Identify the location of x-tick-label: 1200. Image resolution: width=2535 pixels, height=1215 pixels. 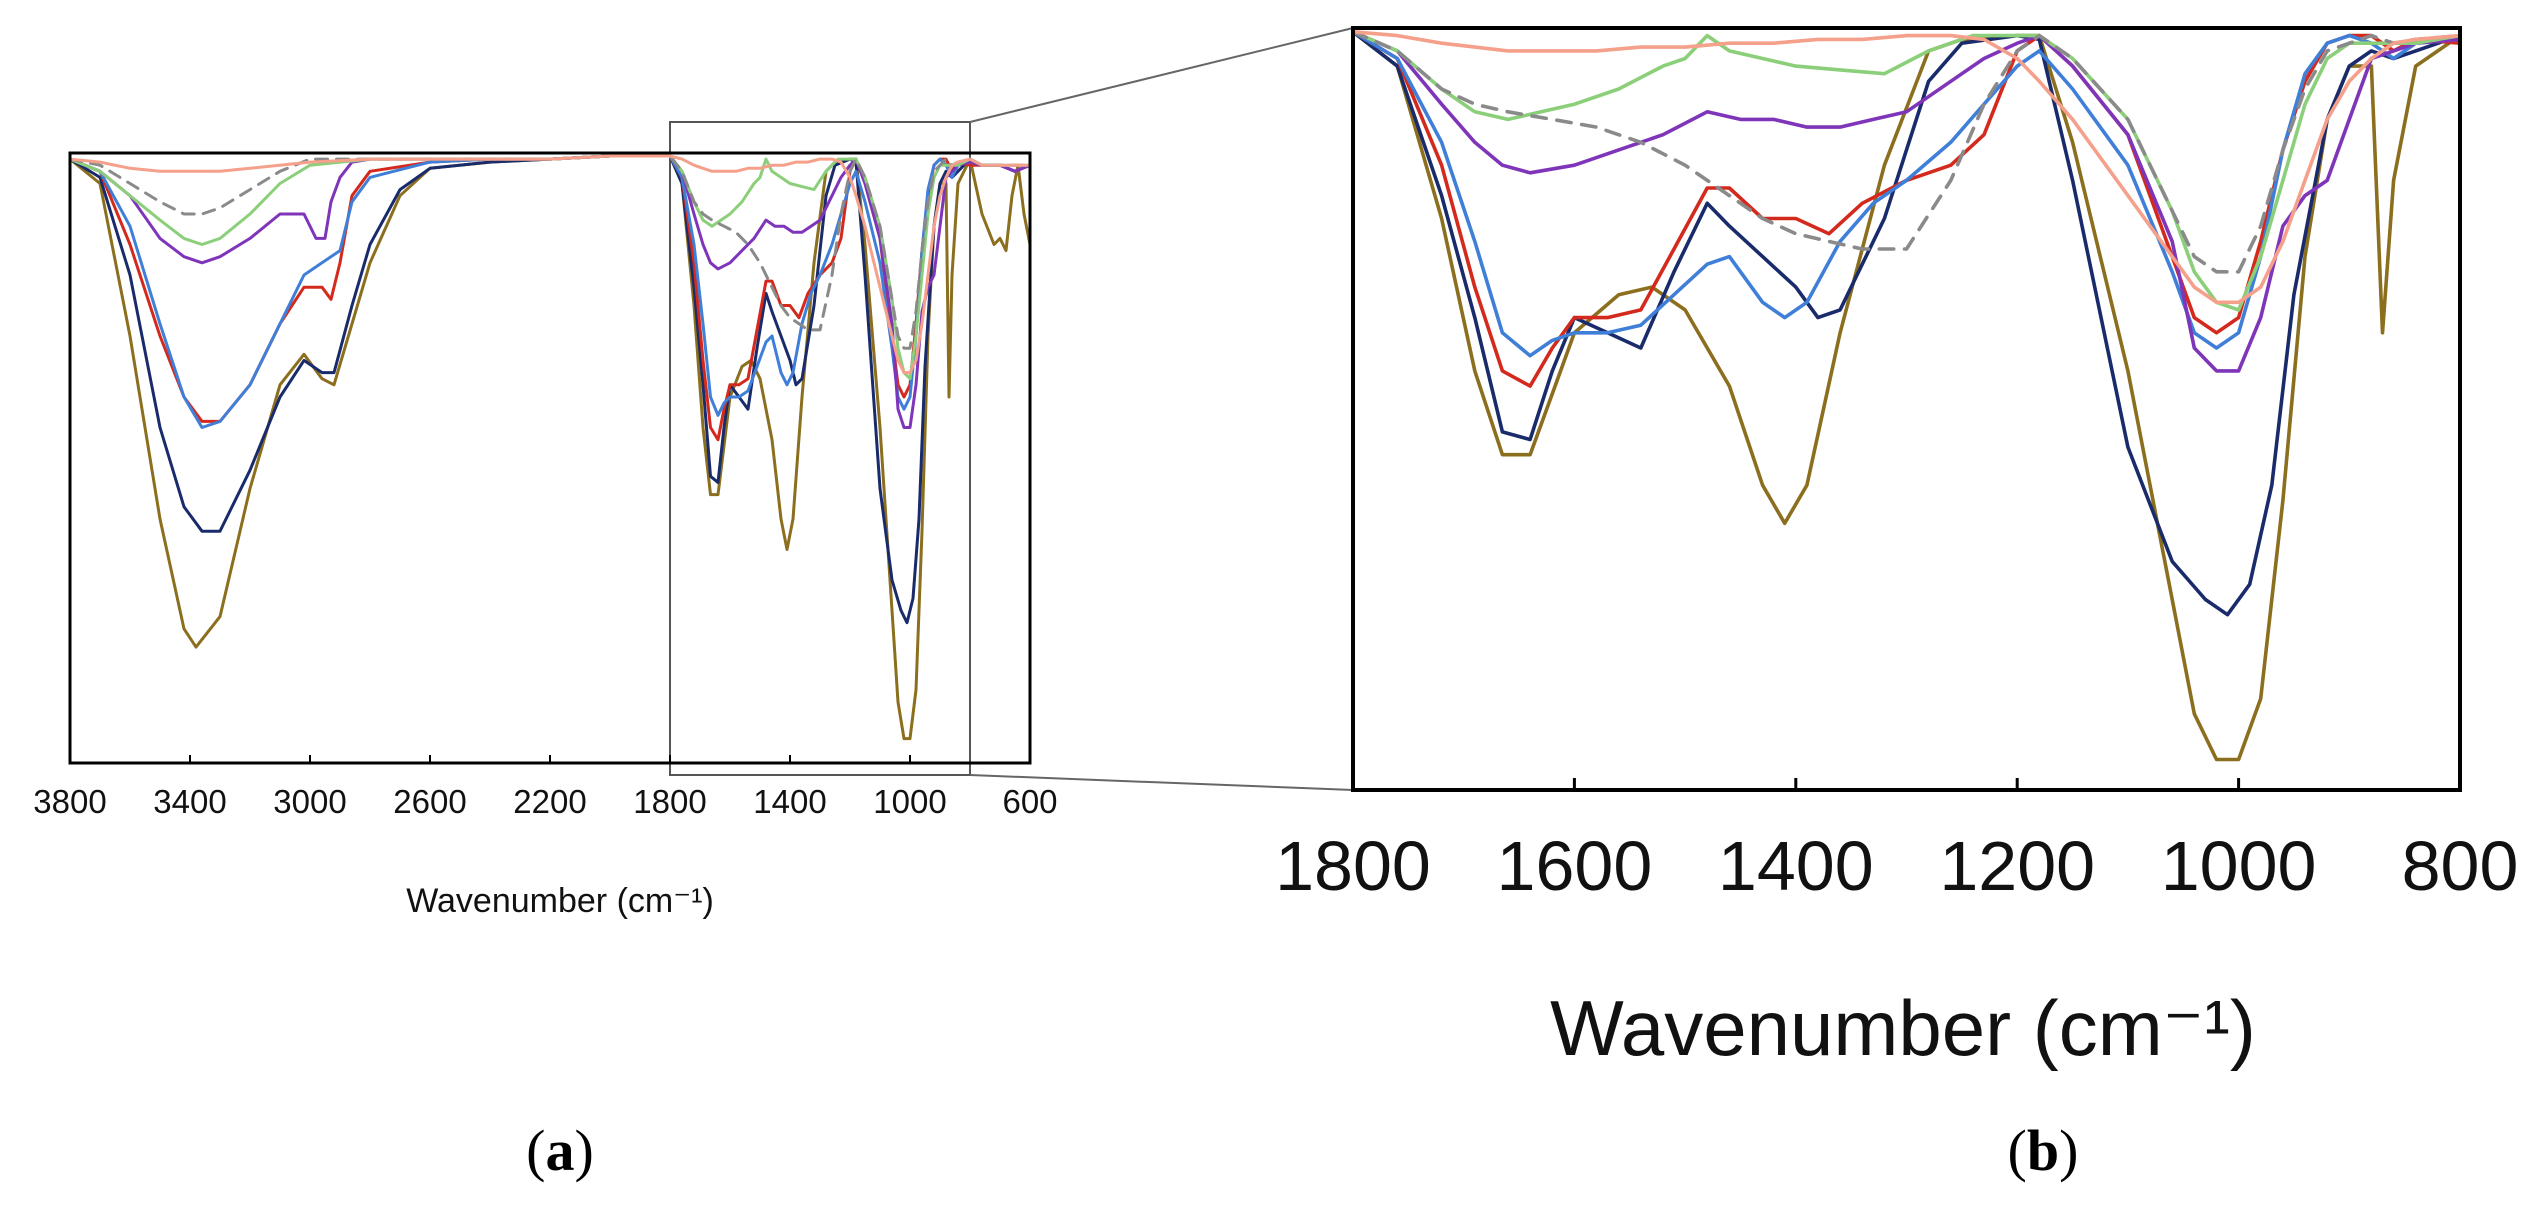
(2017, 866).